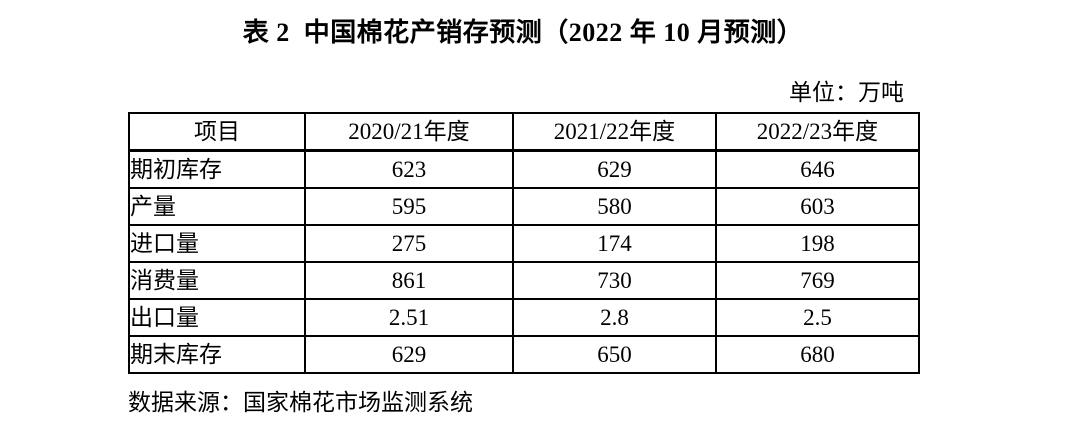 Image resolution: width=1080 pixels, height=426 pixels. I want to click on table-row: 产量 595 580 603, so click(524, 206).